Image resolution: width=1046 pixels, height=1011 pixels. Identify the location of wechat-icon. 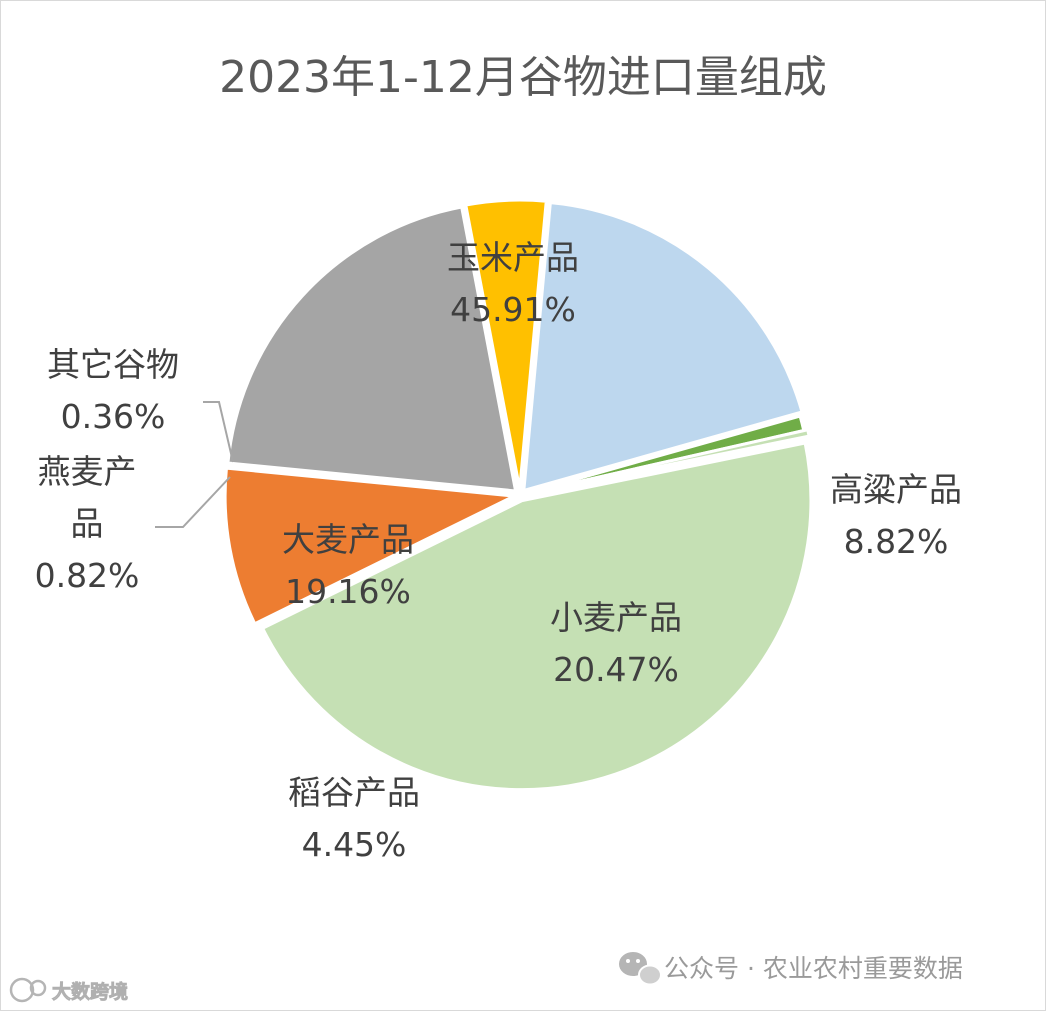
(640, 969).